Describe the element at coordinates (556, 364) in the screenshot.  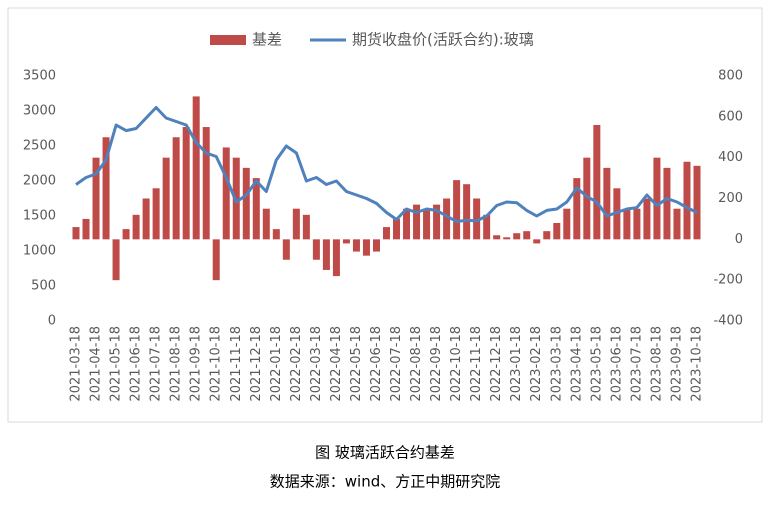
I see `x-tick-label: 2023-03-18` at that location.